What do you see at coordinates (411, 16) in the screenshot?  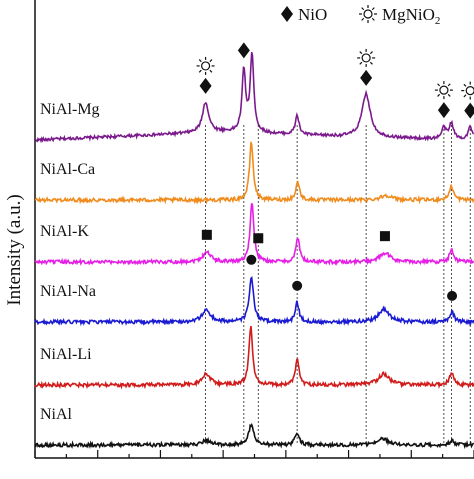 I see `legend-label-mgnio2: MgNiO2` at bounding box center [411, 16].